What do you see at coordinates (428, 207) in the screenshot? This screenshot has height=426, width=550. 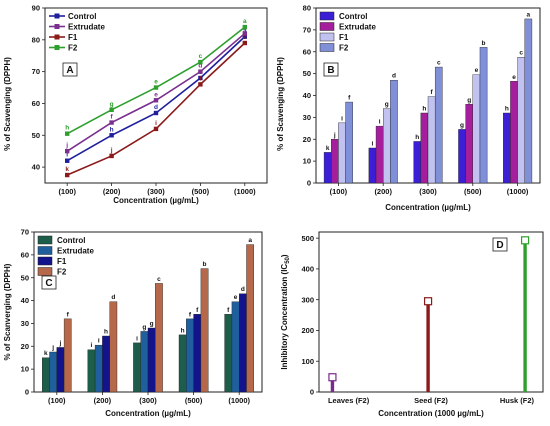 I see `x-axis-title: Concentration (µg/mL)` at bounding box center [428, 207].